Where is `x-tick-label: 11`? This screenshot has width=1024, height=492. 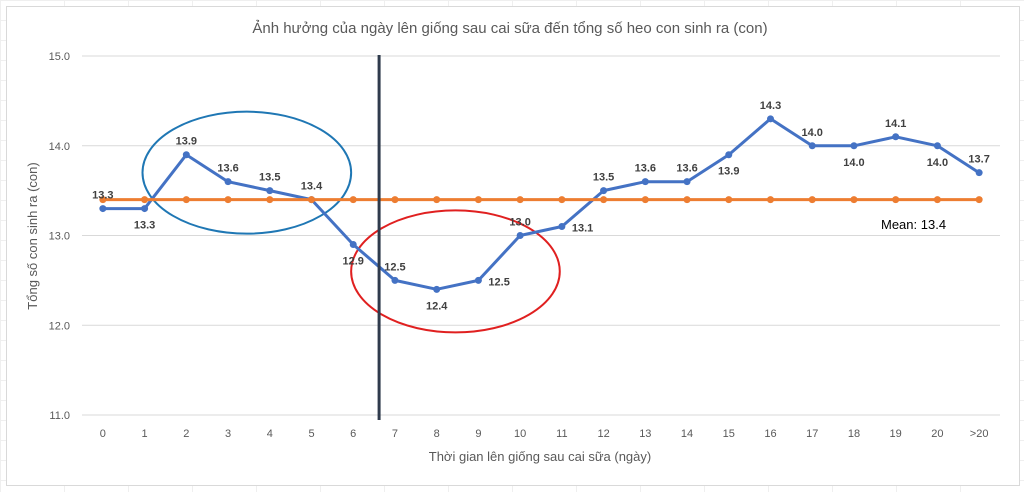 x-tick-label: 11 is located at coordinates (561, 434).